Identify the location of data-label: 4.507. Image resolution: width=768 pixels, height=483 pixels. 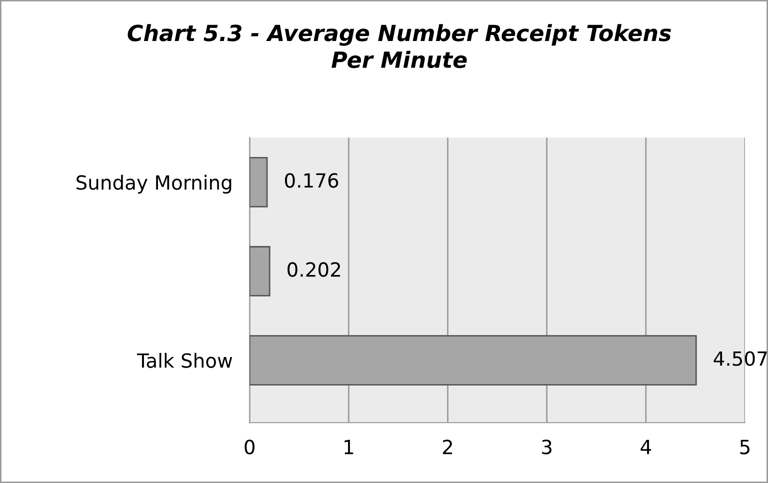
(740, 358).